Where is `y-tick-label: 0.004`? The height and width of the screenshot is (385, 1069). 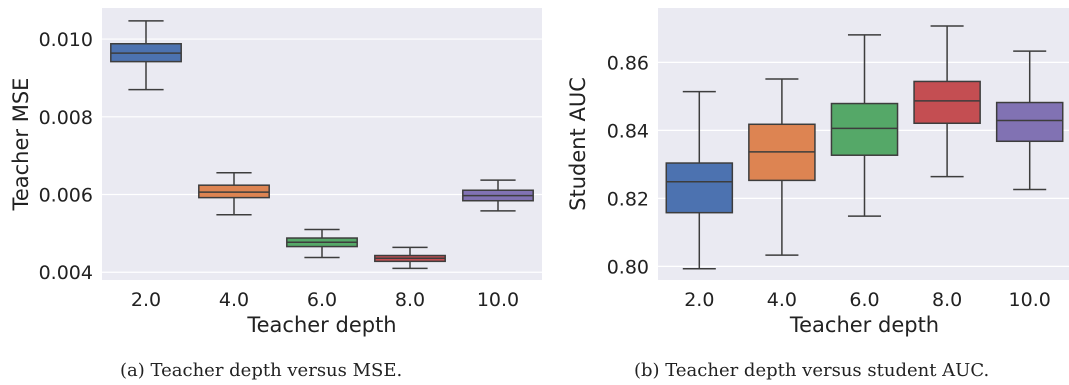
y-tick-label: 0.004 is located at coordinates (66, 273).